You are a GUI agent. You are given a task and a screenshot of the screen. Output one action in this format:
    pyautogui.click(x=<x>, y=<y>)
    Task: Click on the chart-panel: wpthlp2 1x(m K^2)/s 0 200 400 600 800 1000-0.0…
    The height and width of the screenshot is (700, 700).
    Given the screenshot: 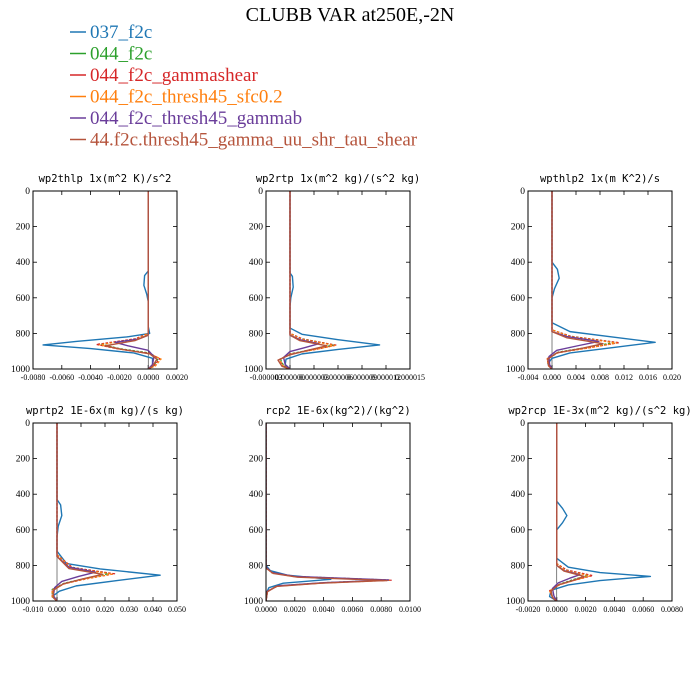 What is the action you would take?
    pyautogui.click(x=593, y=277)
    